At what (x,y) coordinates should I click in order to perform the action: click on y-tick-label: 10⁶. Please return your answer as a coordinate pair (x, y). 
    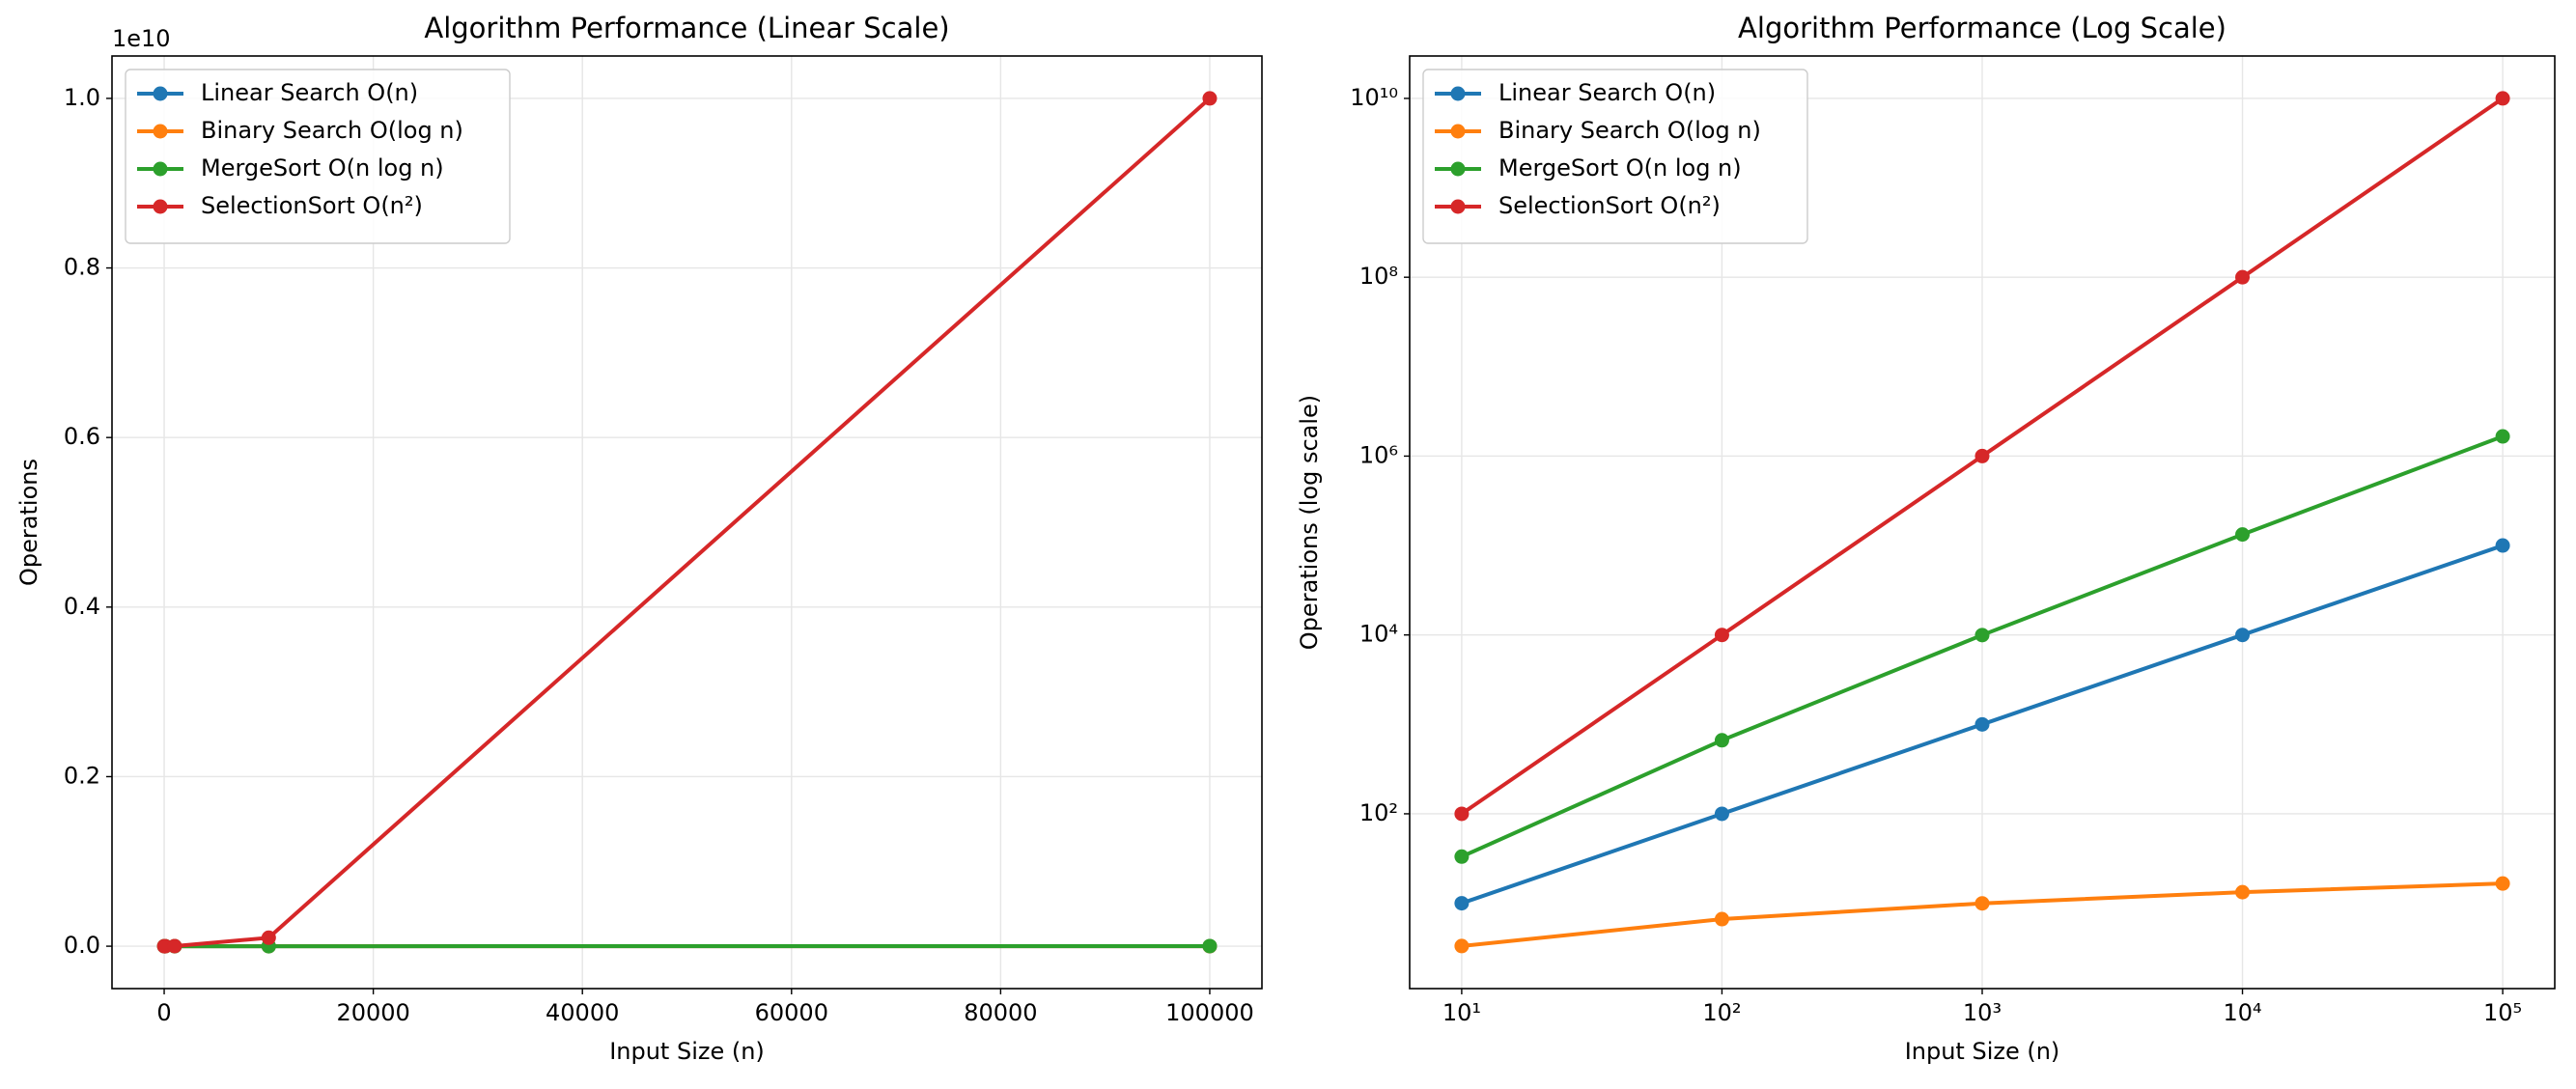
    Looking at the image, I should click on (1378, 454).